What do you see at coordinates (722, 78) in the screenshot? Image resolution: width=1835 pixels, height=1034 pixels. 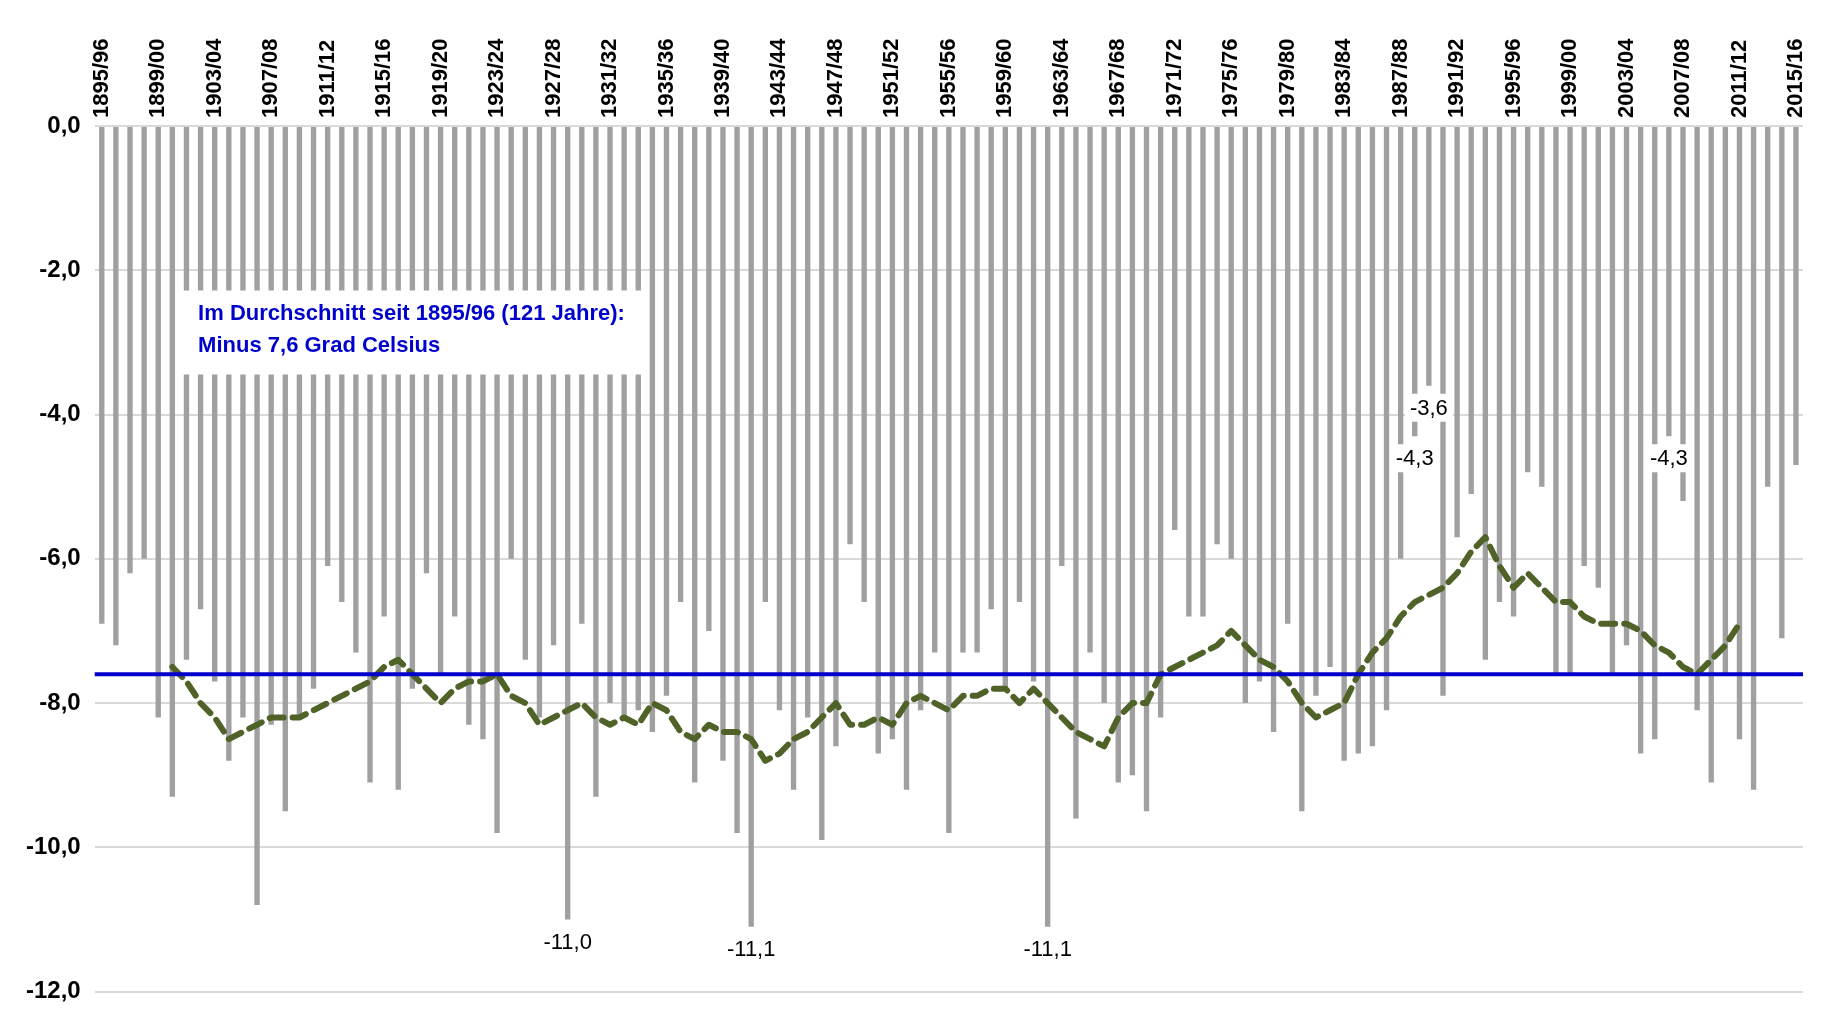 I see `x-tick-label: 1939/40` at bounding box center [722, 78].